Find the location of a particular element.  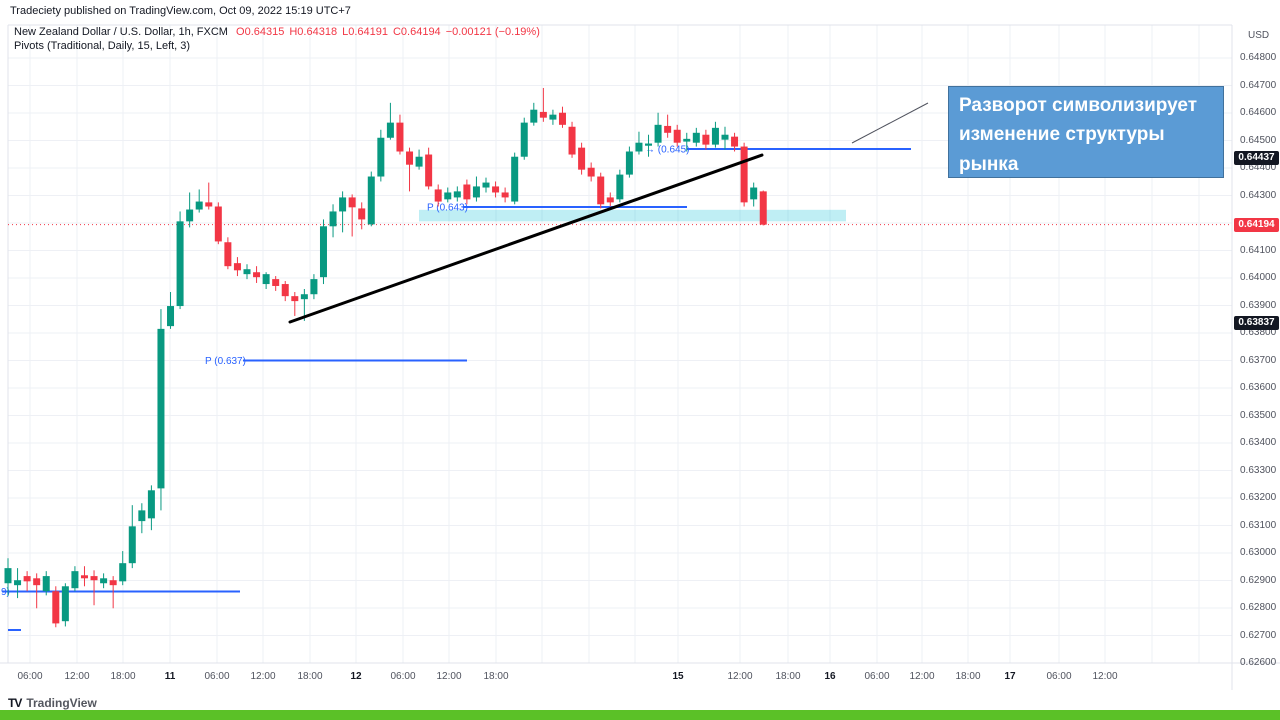

ohlc-value: C0.64194 is located at coordinates (416, 32).